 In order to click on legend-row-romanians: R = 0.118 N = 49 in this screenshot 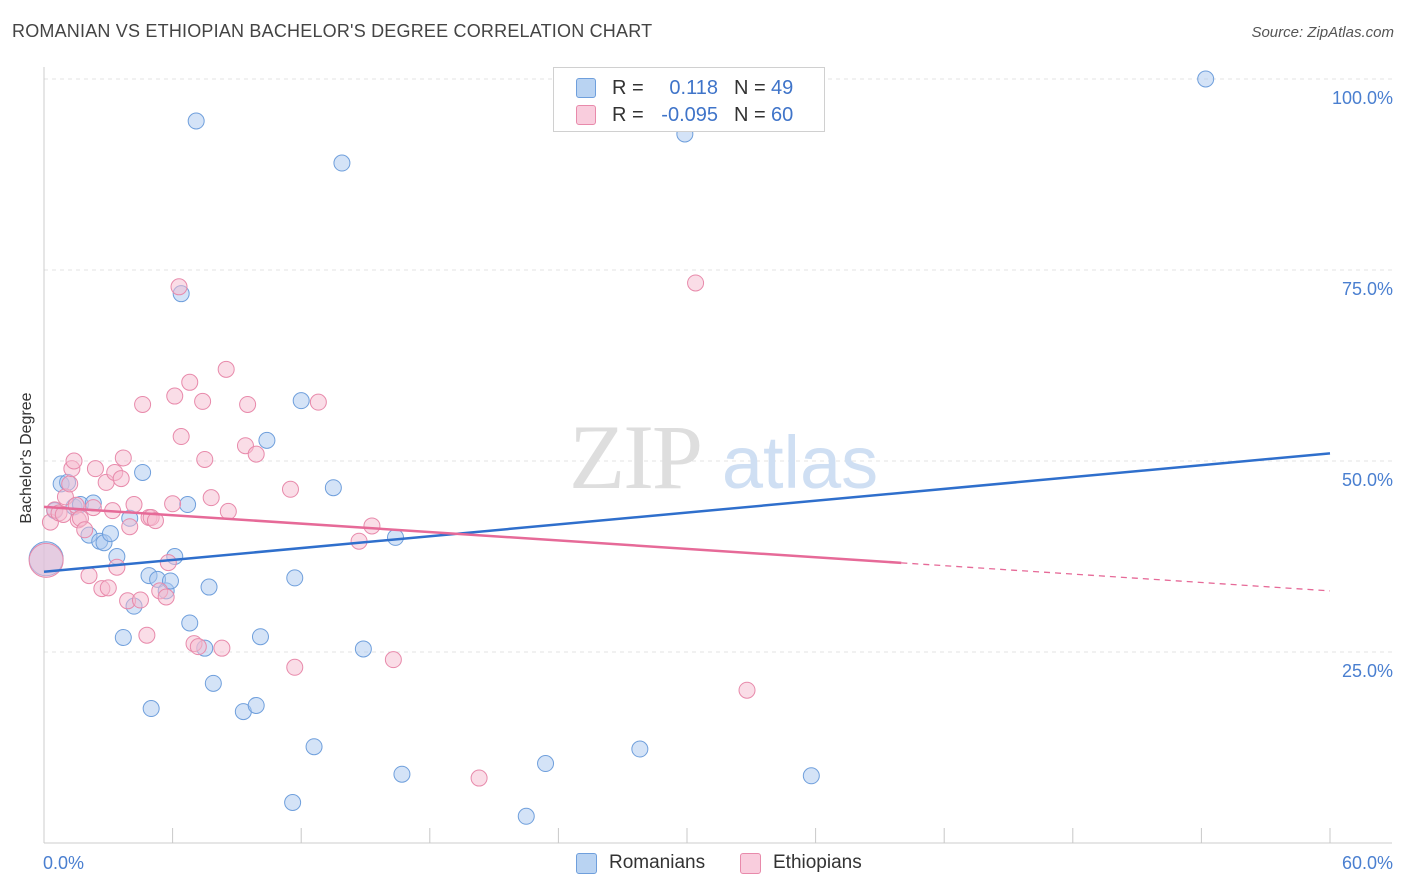, I will do `click(689, 87)`.